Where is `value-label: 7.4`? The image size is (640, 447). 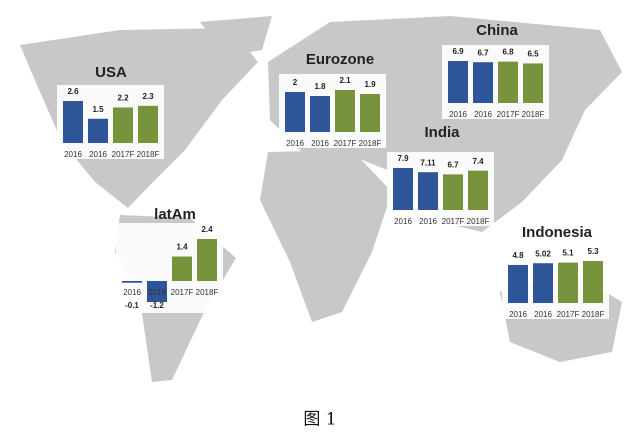
value-label: 7.4 is located at coordinates (478, 161).